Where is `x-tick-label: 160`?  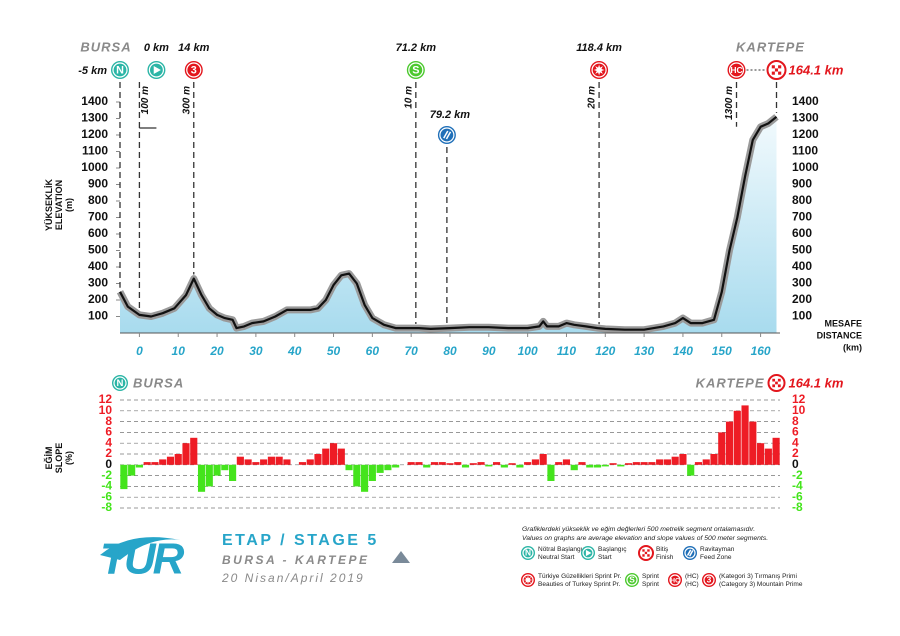
x-tick-label: 160 is located at coordinates (761, 351).